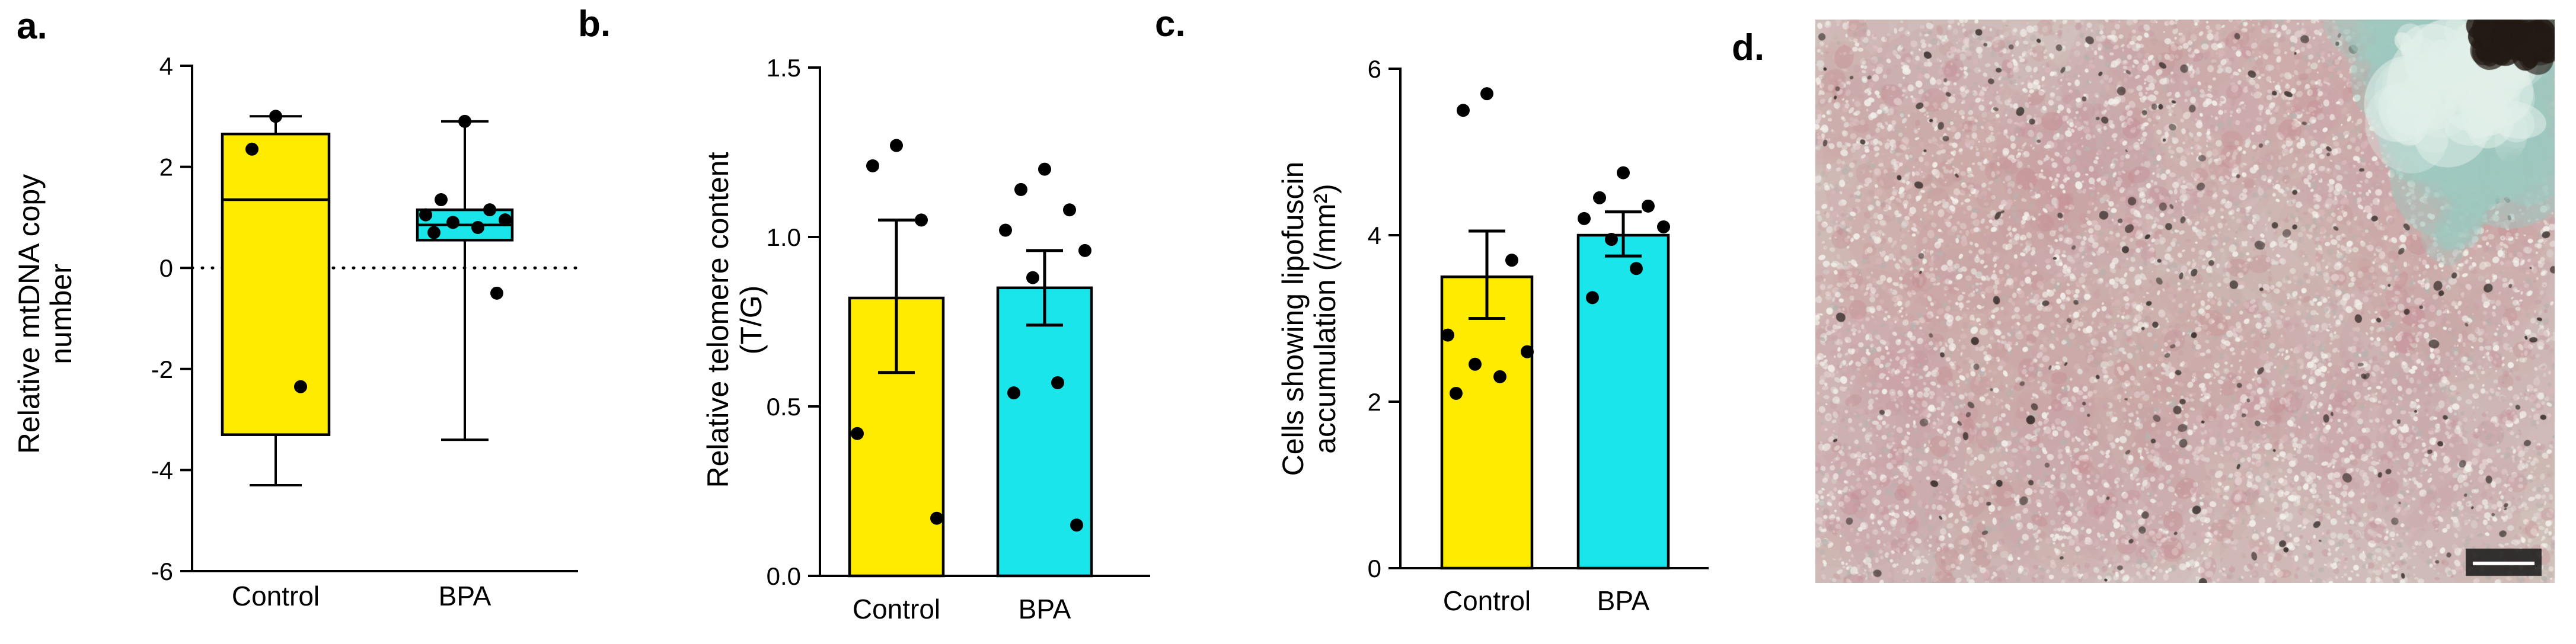 This screenshot has width=2576, height=644. I want to click on y-tick-label: 0.5, so click(784, 407).